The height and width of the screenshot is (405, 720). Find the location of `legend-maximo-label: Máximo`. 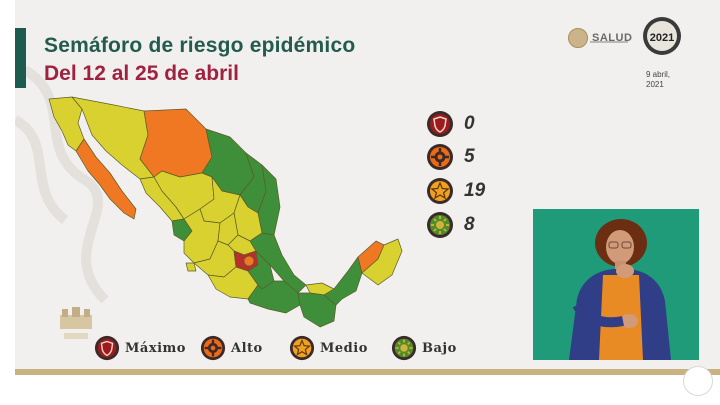

legend-maximo-label: Máximo is located at coordinates (155, 348).